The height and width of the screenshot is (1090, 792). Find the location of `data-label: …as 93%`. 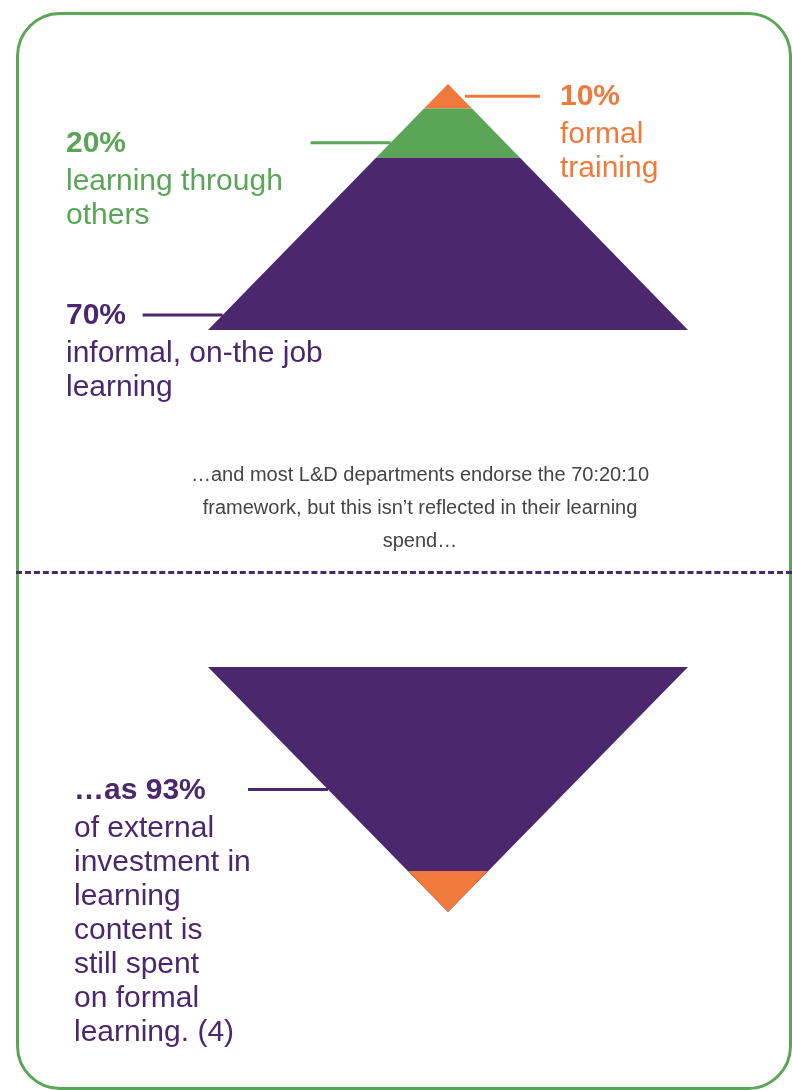

data-label: …as 93% is located at coordinates (140, 788).